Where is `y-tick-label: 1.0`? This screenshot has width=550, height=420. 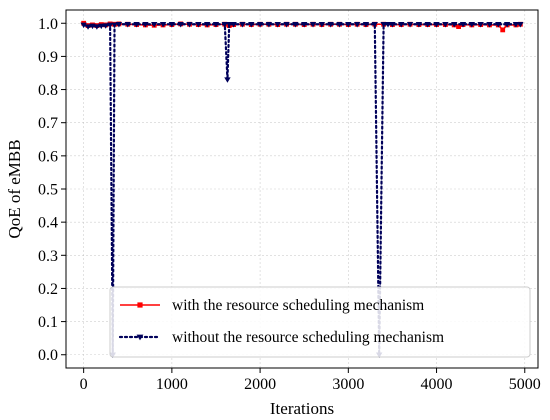
y-tick-label: 1.0 is located at coordinates (48, 24).